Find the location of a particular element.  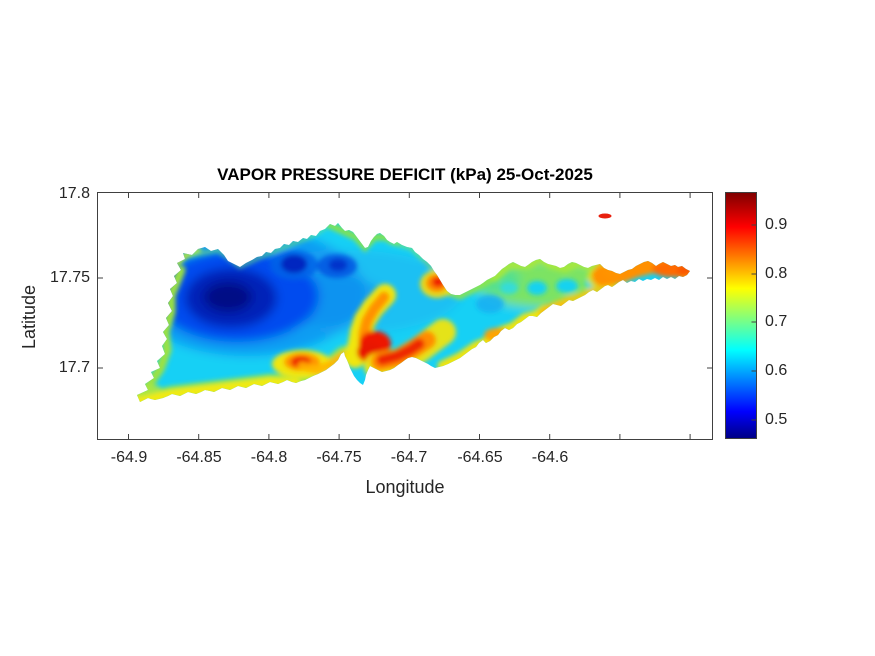

x-tick-label: -64.6 is located at coordinates (550, 457).